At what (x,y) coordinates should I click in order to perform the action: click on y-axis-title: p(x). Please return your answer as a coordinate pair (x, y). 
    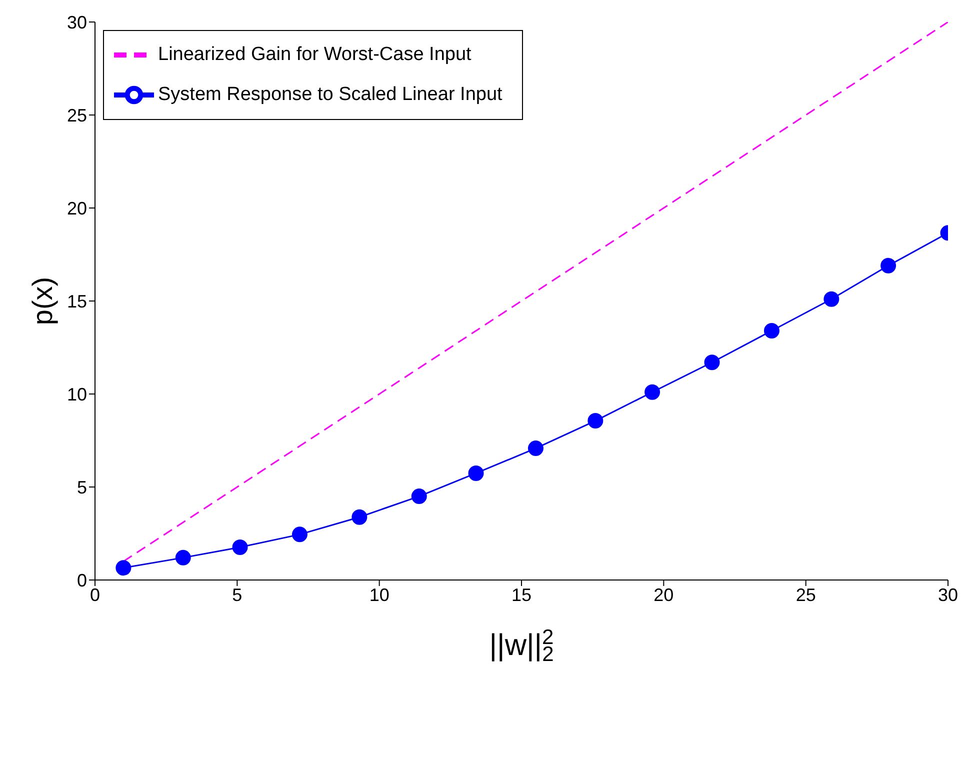
    Looking at the image, I should click on (42, 301).